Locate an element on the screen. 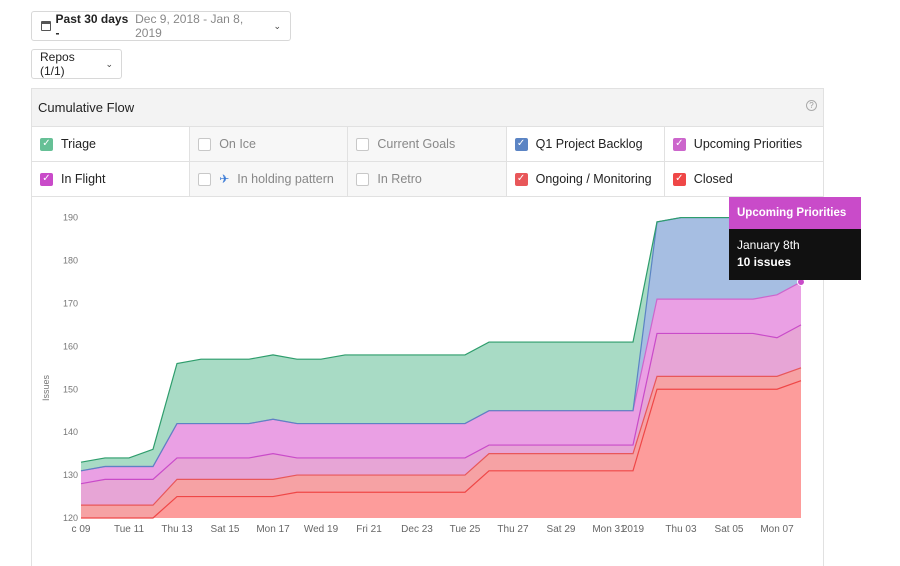 The image size is (900, 566). x-tick-label: Sat 15 is located at coordinates (225, 529).